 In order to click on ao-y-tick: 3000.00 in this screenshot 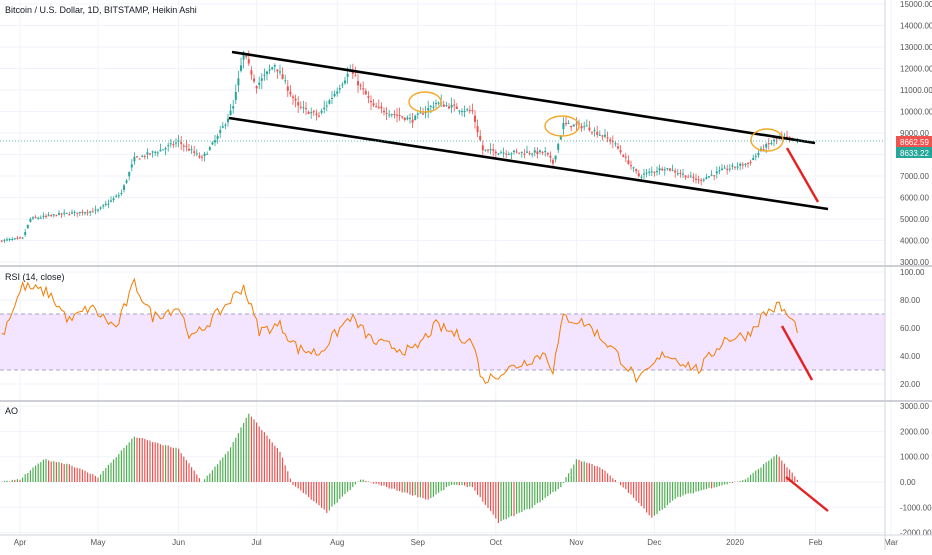, I will do `click(914, 406)`.